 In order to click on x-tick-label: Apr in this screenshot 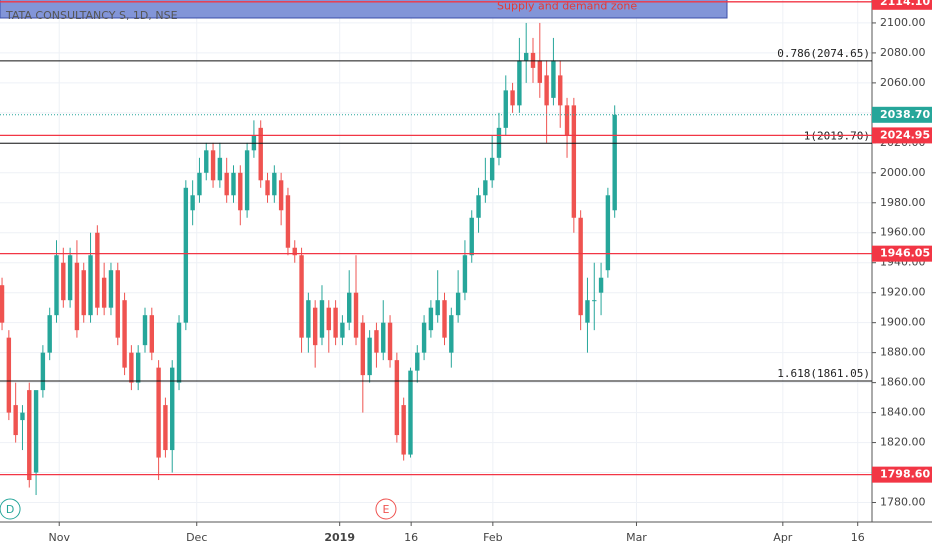, I will do `click(783, 537)`.